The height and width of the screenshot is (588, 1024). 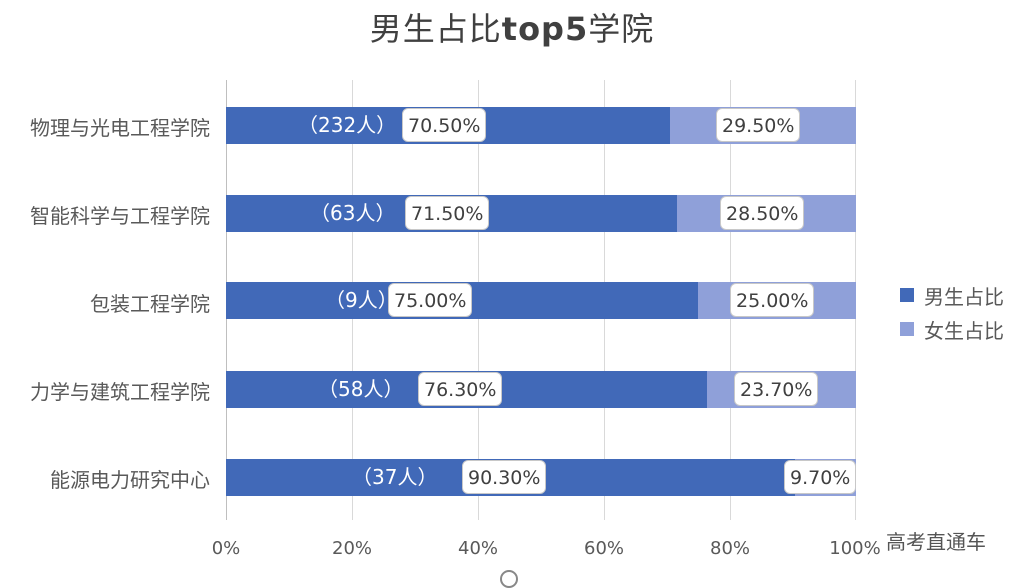 I want to click on male-pct-label: 75.00%, so click(x=430, y=300).